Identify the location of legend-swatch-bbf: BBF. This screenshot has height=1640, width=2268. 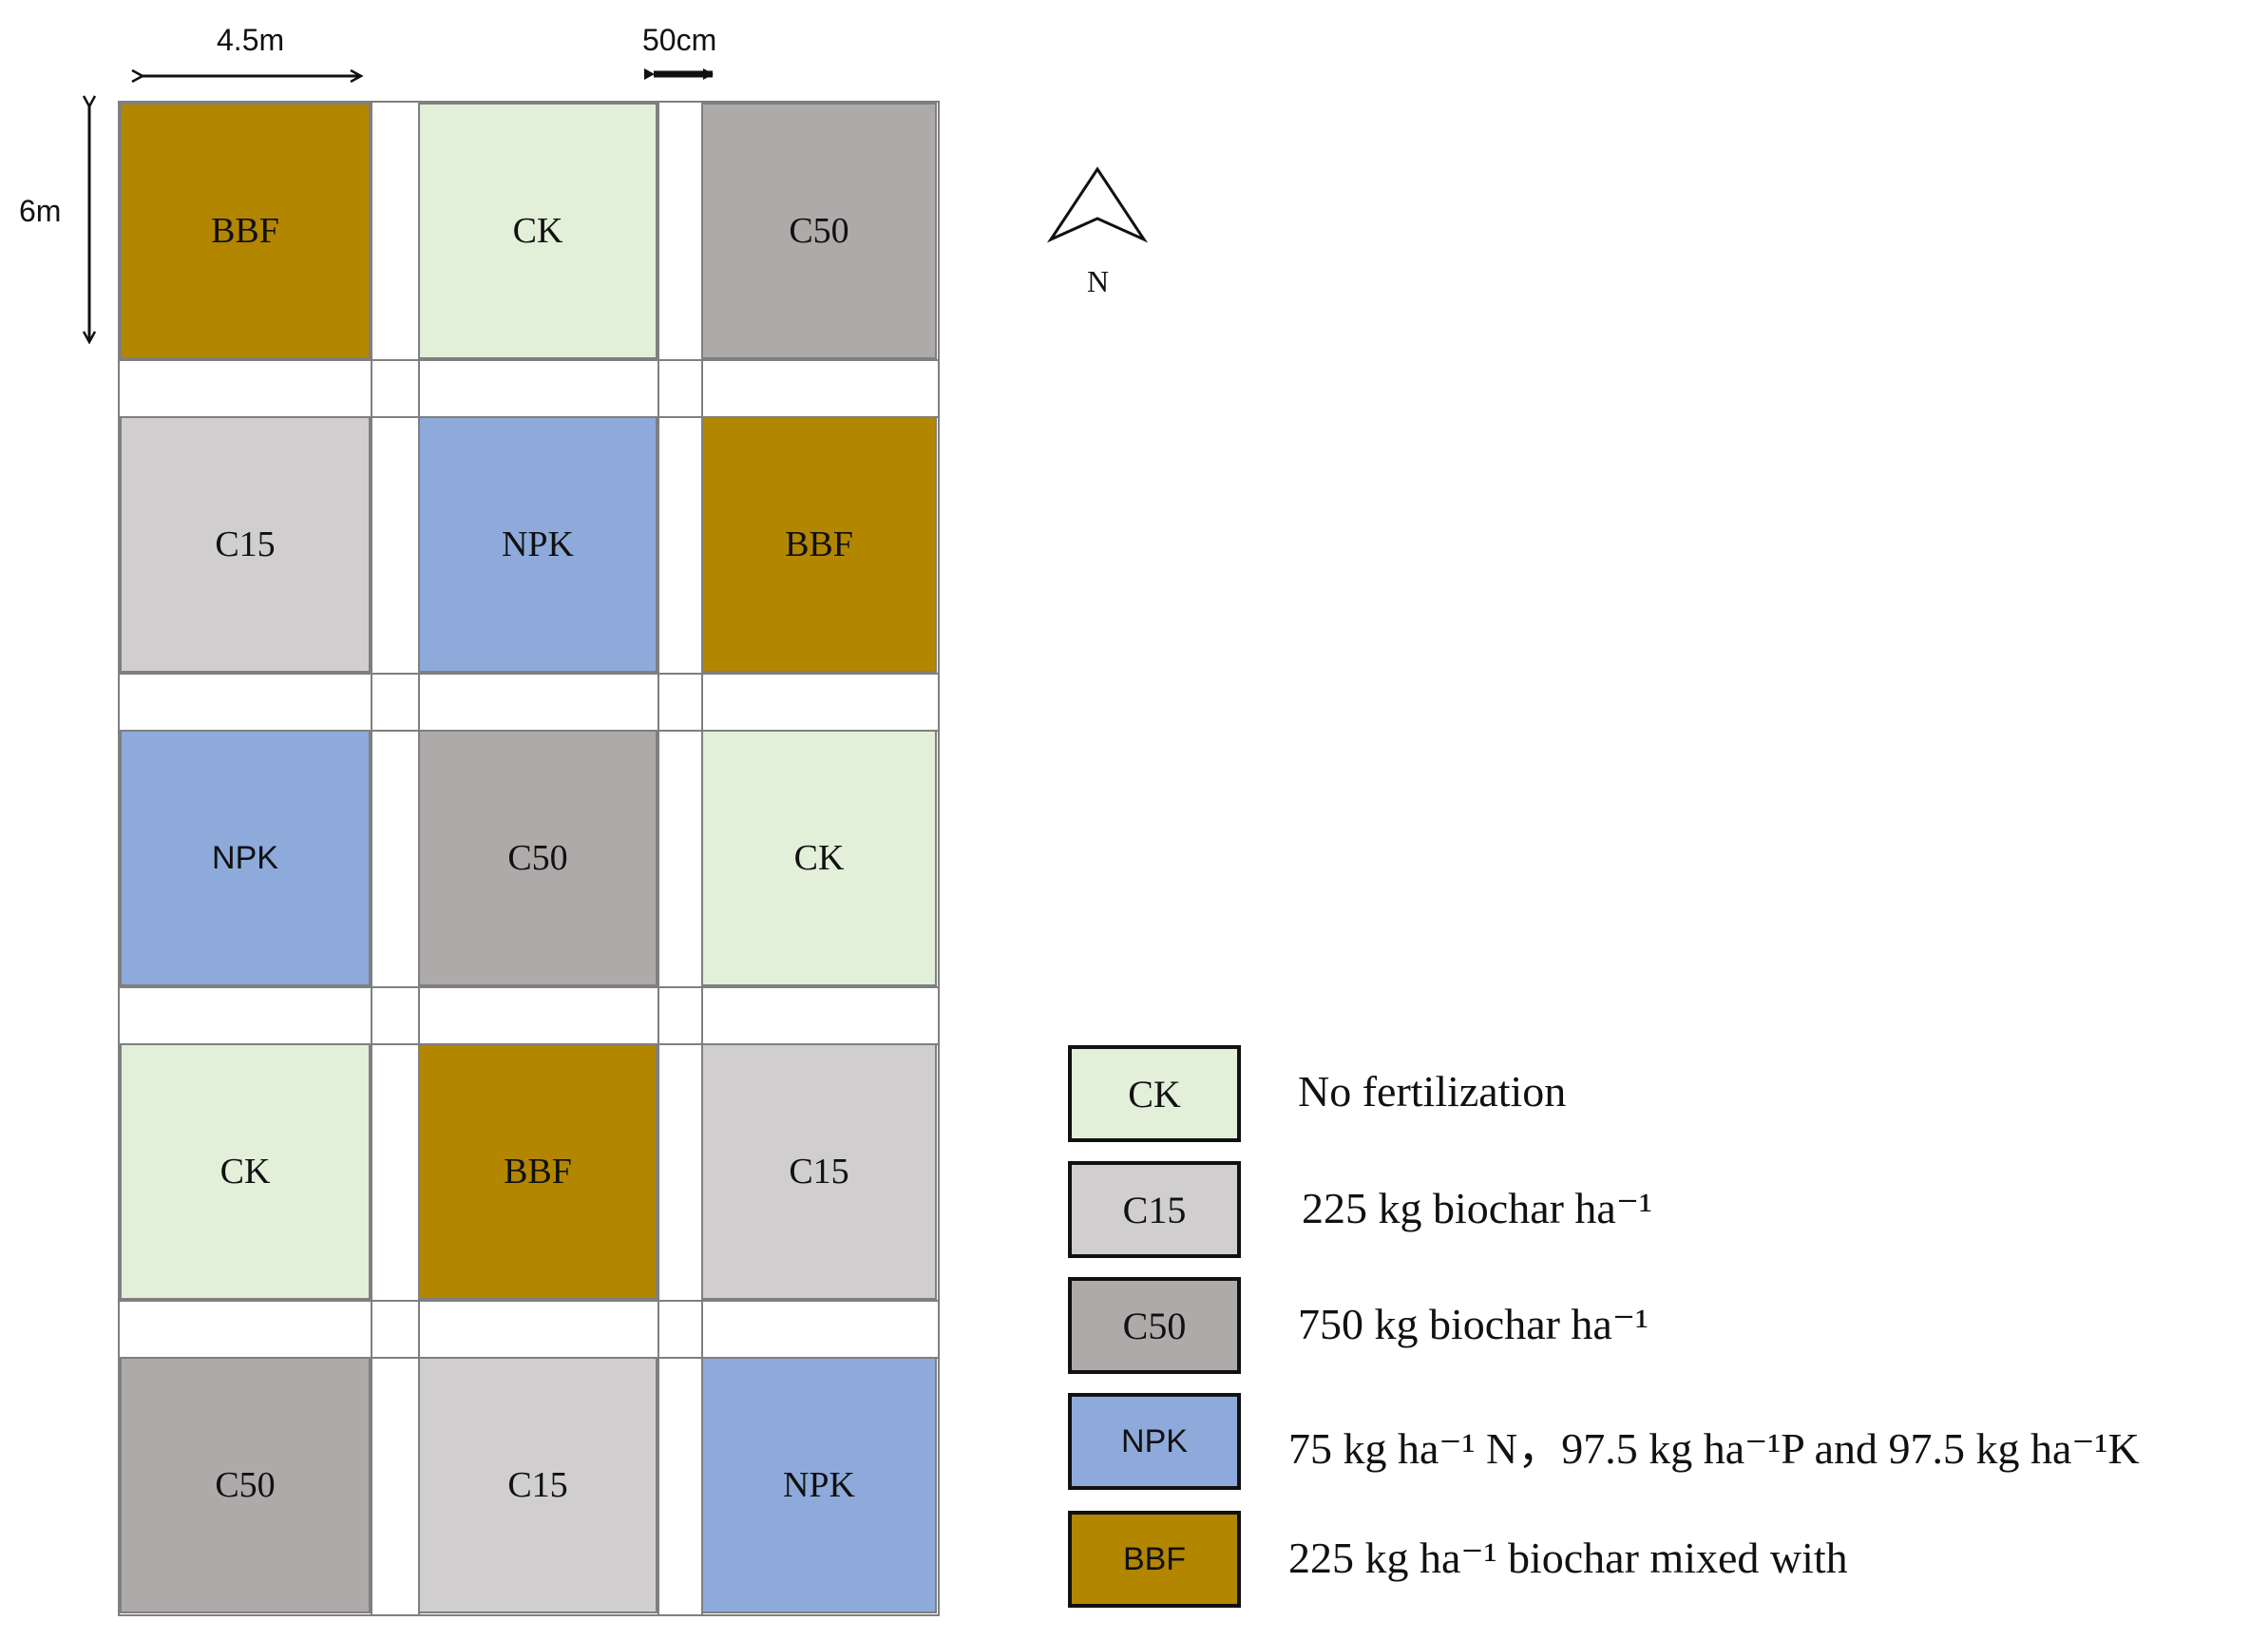
(1154, 1560).